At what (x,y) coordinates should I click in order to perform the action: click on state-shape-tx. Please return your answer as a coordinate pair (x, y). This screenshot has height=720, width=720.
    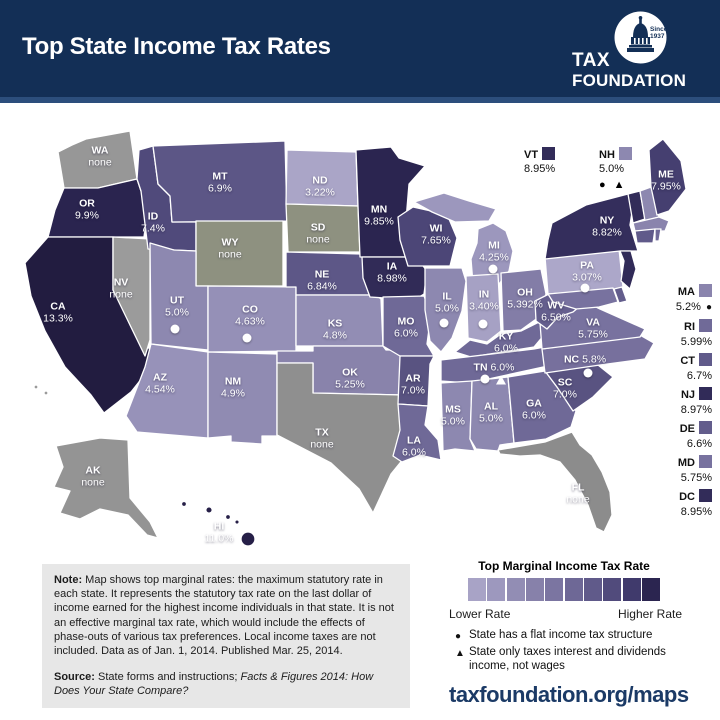
    Looking at the image, I should click on (346, 438).